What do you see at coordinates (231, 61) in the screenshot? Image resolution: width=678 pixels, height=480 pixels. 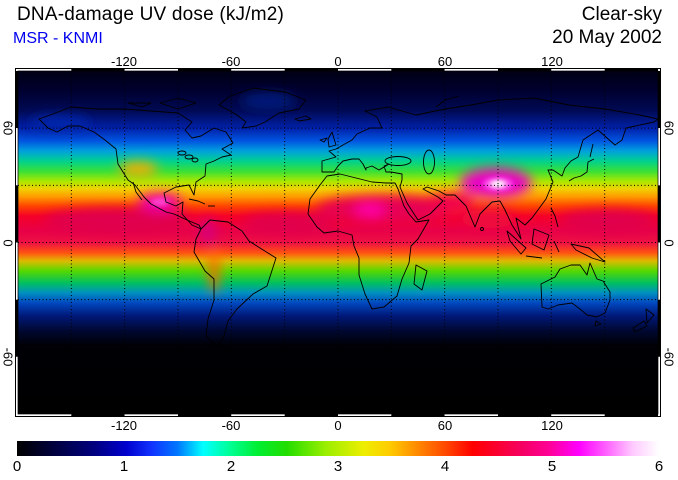 I see `lon-tick-top-2: -60` at bounding box center [231, 61].